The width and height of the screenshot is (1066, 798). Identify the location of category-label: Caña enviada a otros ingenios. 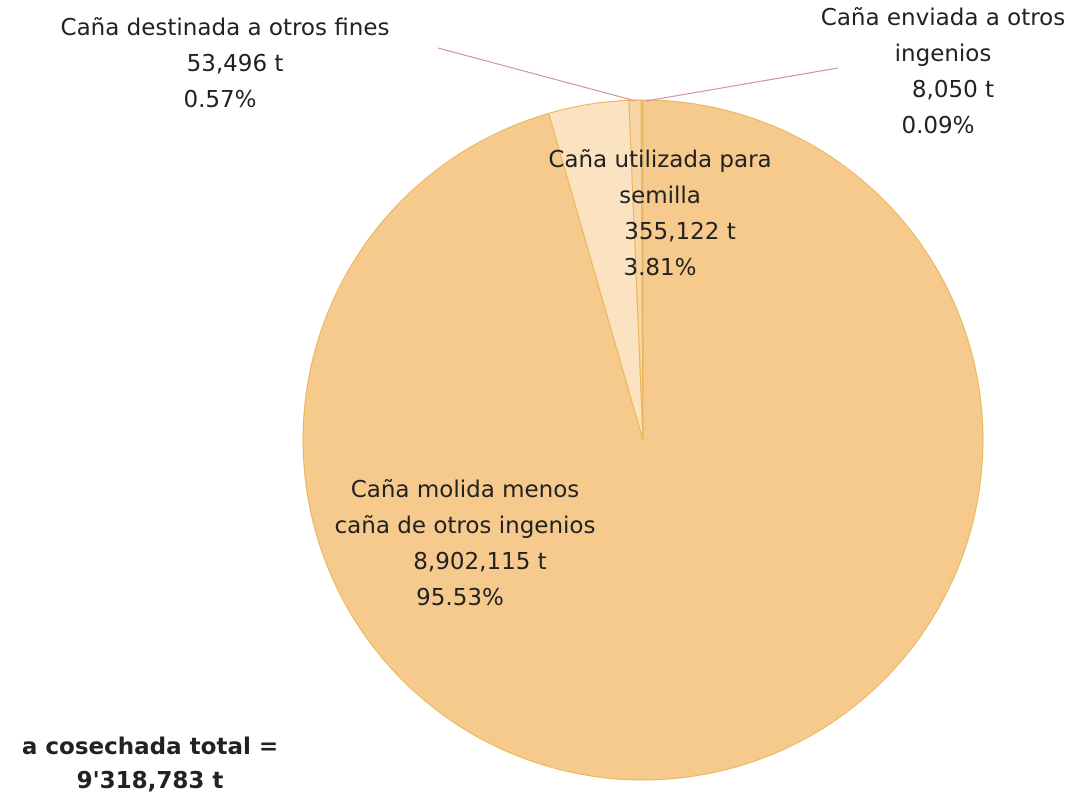
(943, 36).